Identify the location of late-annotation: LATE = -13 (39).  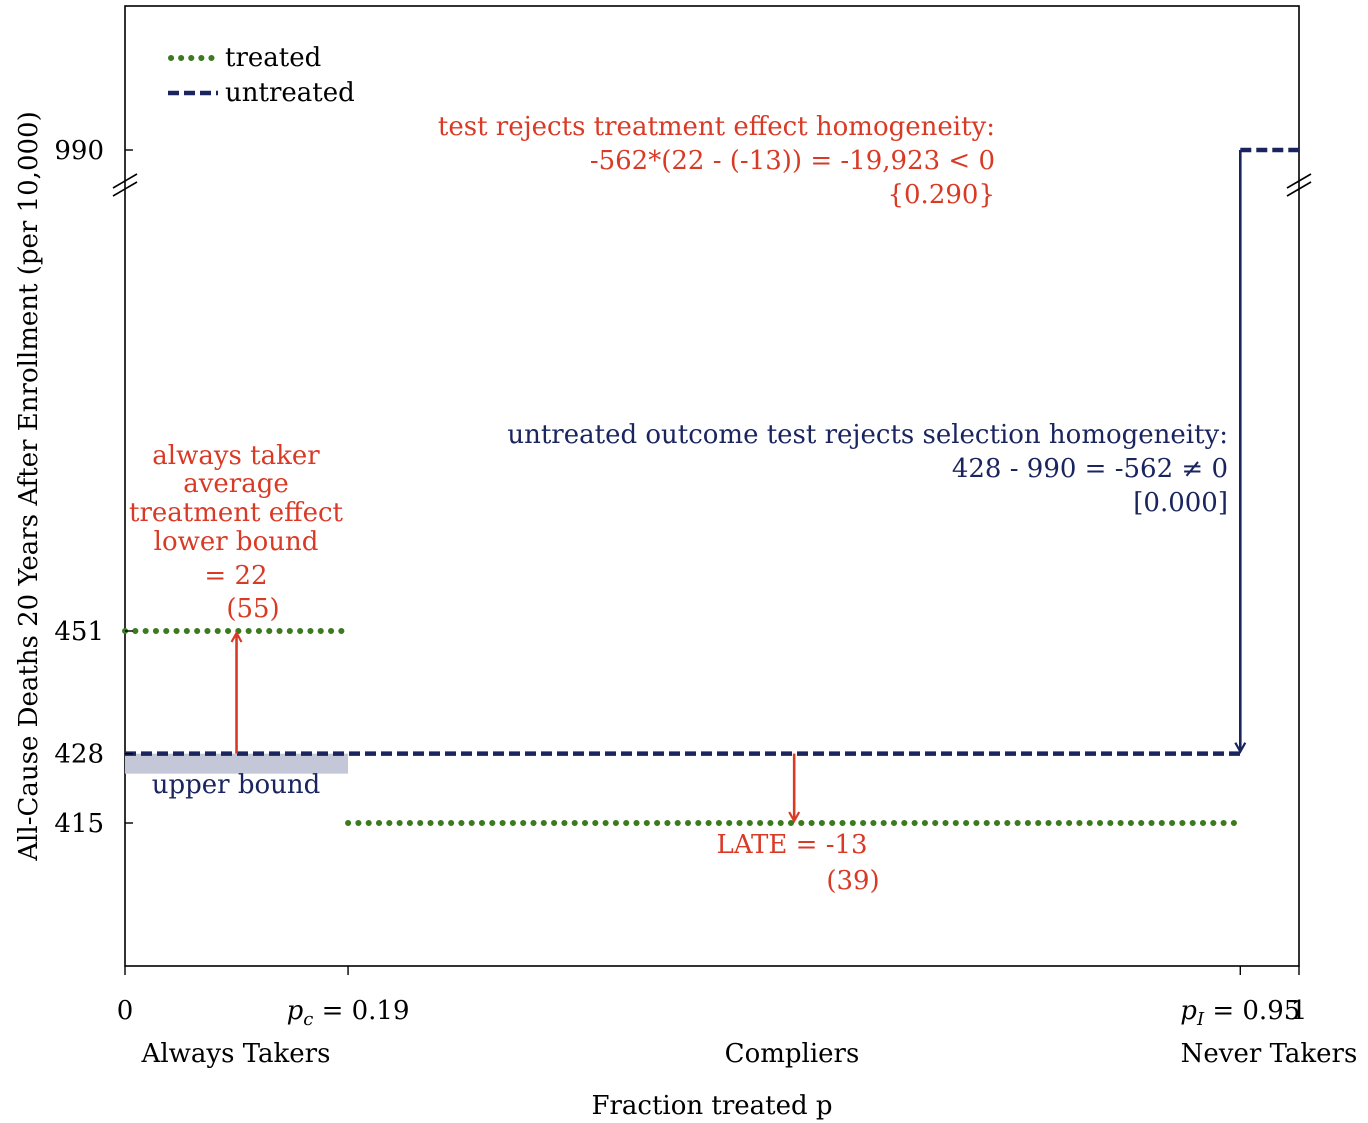
(797, 863).